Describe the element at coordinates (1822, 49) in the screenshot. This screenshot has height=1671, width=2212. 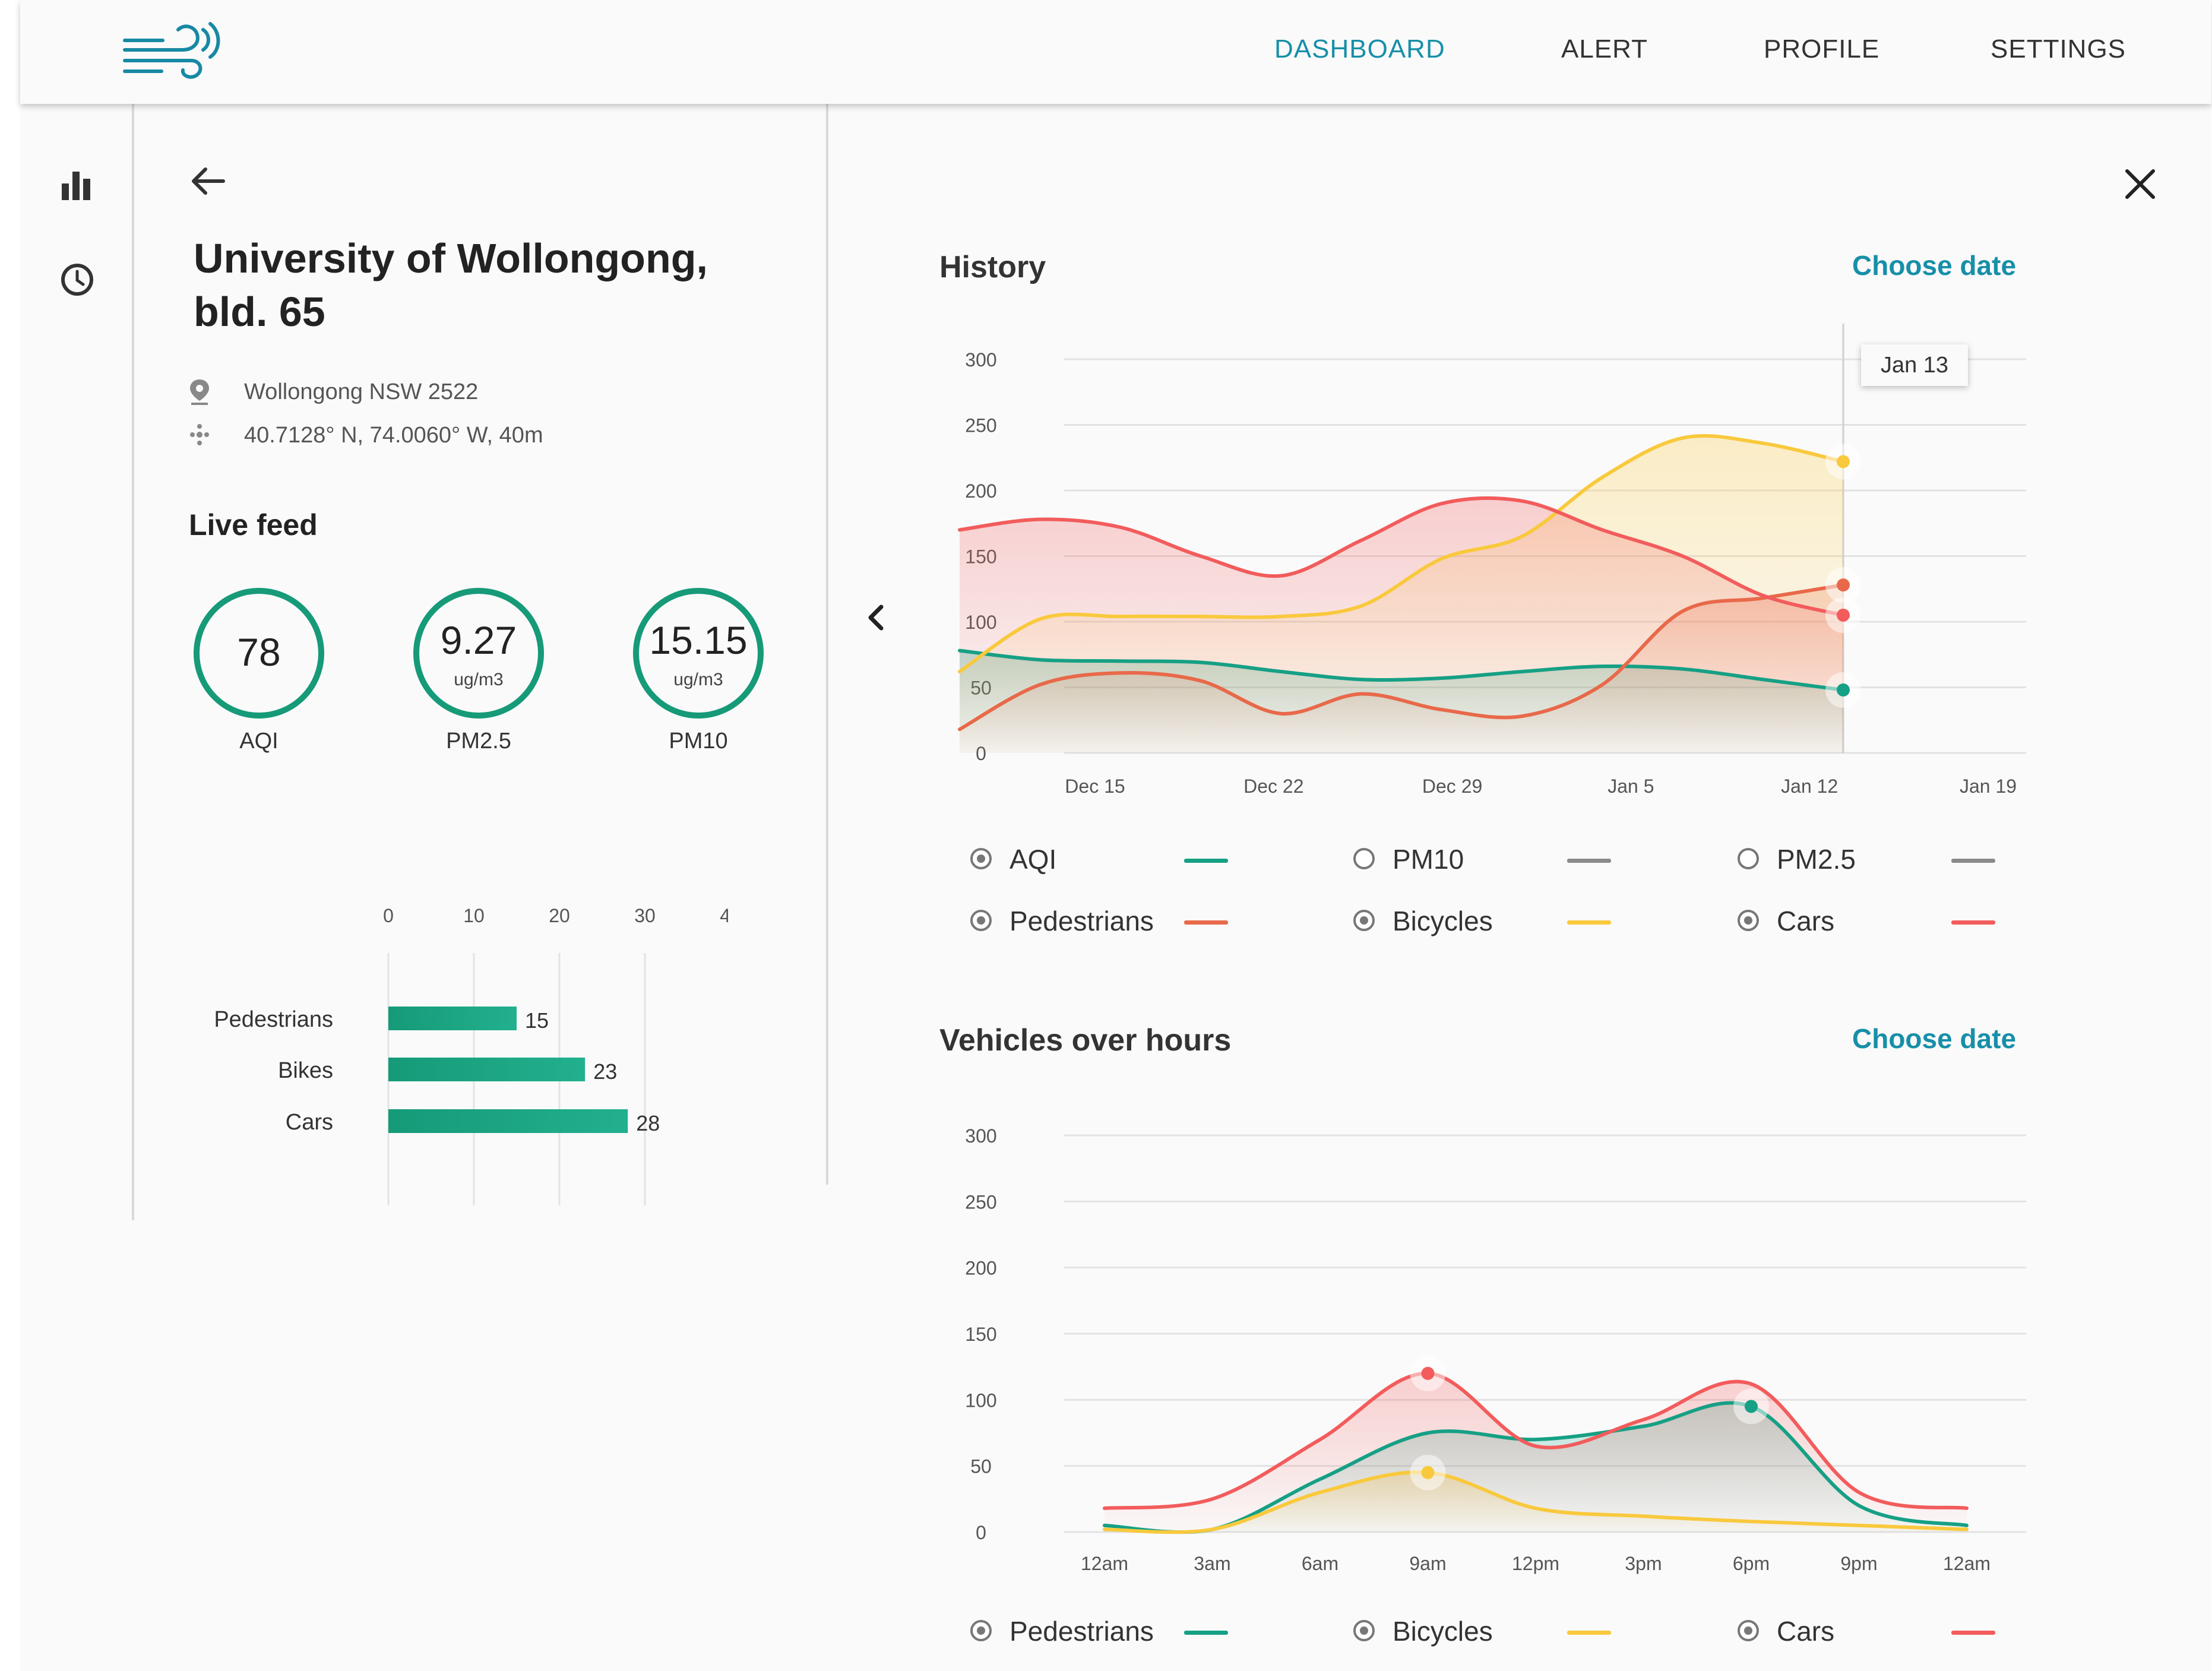
I see `nav-profile: PROFILE` at that location.